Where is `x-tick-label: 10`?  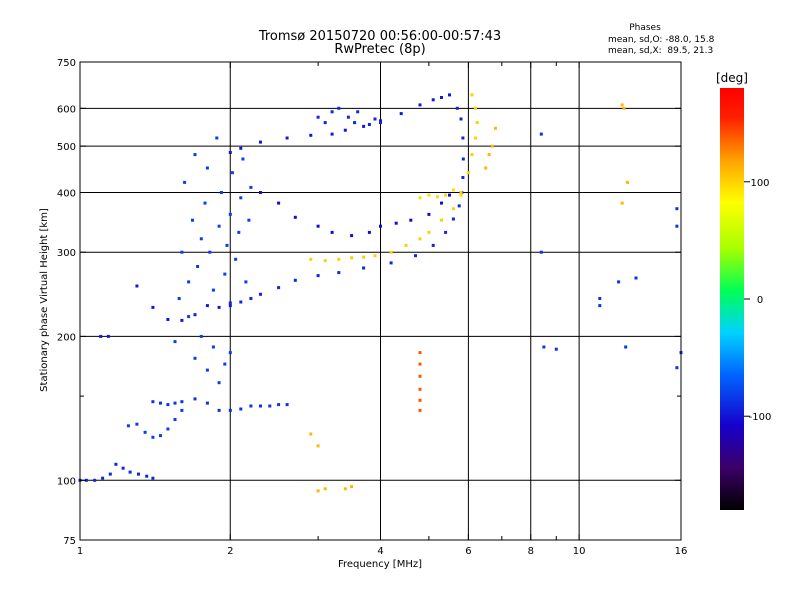 x-tick-label: 10 is located at coordinates (579, 551).